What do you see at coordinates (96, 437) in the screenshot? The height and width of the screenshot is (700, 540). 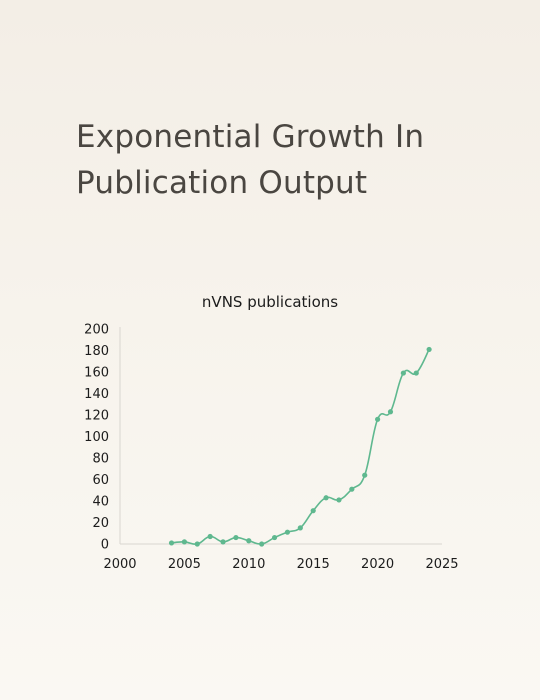 I see `y-tick-label: 100` at bounding box center [96, 437].